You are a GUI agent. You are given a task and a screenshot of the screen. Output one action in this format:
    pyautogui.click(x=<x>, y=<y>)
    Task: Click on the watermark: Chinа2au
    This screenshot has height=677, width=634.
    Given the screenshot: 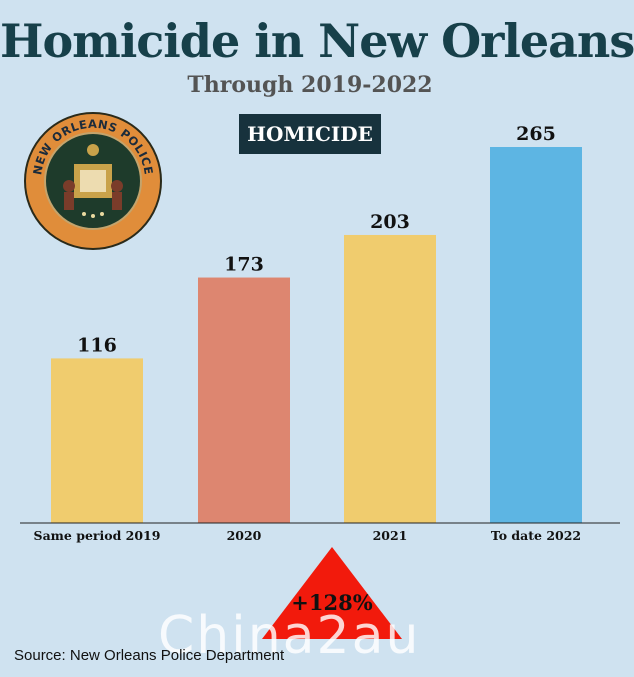 What is the action you would take?
    pyautogui.click(x=289, y=636)
    